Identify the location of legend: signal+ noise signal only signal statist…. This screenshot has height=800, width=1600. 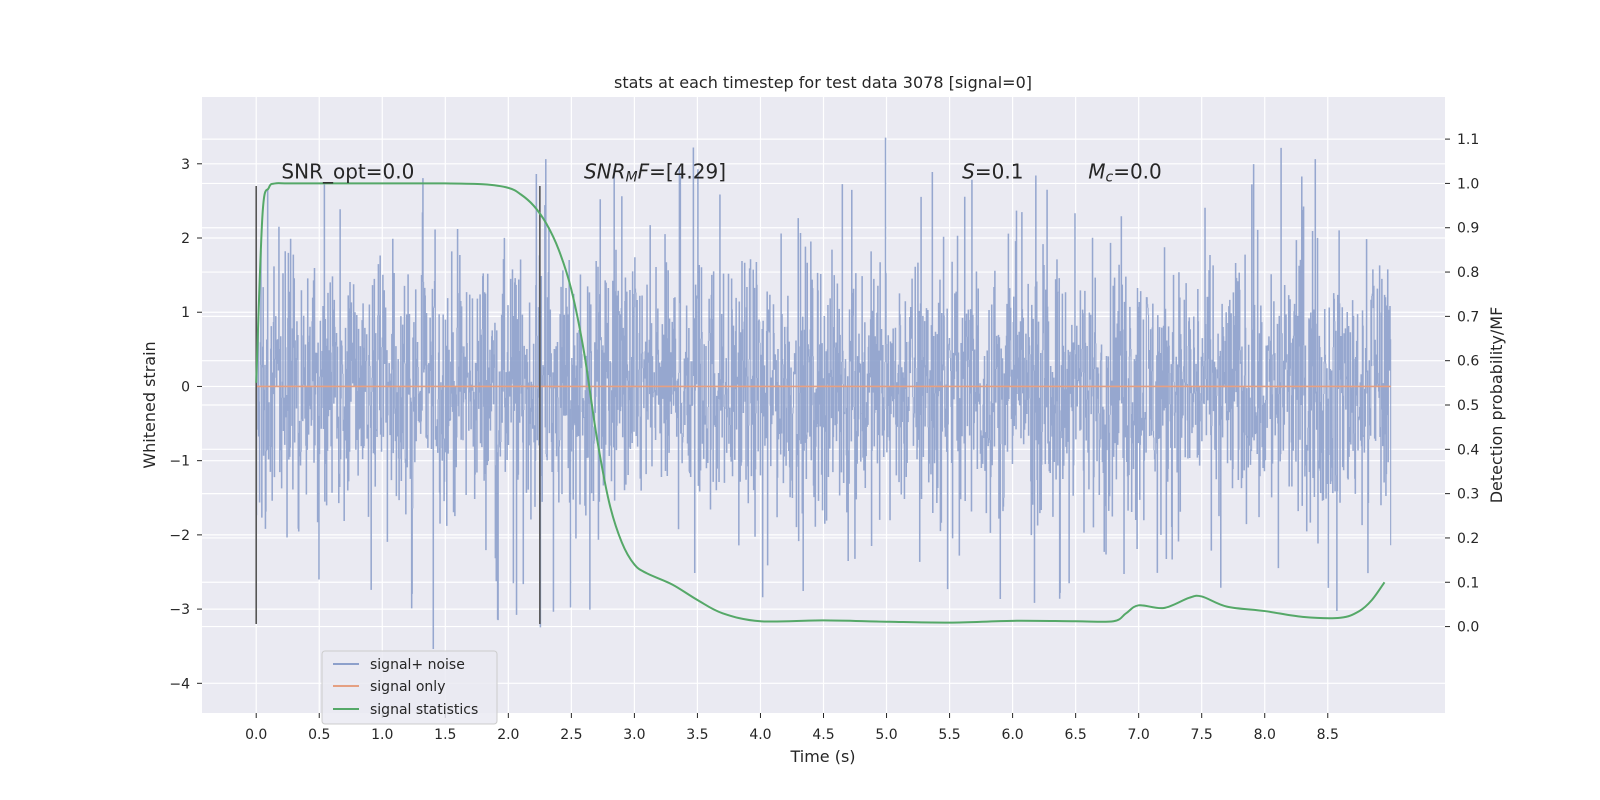
(409, 687).